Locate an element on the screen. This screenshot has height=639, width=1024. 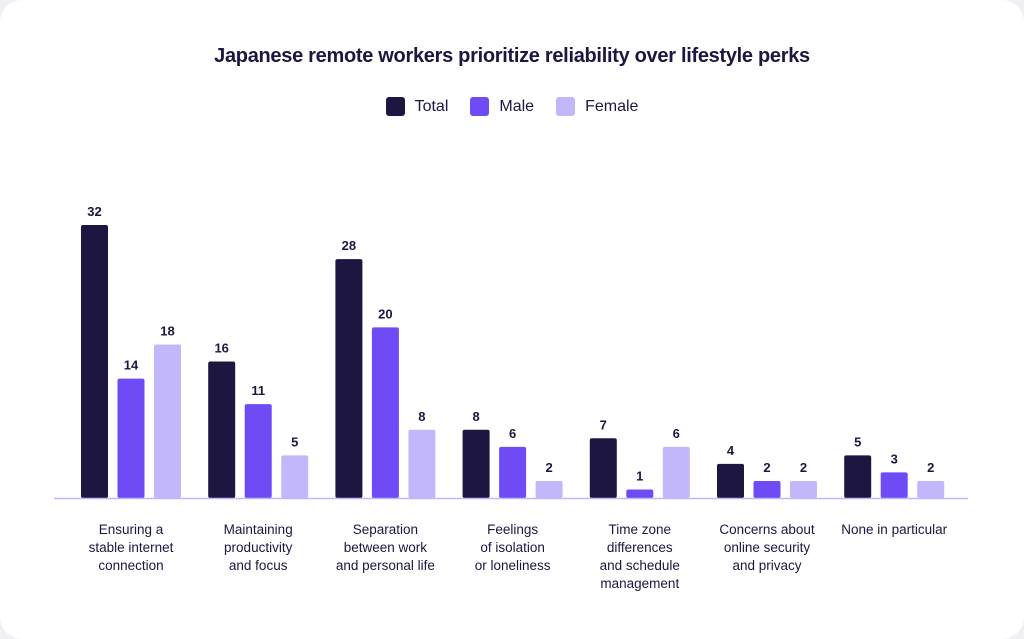
data-label-female-5: 2 is located at coordinates (803, 467).